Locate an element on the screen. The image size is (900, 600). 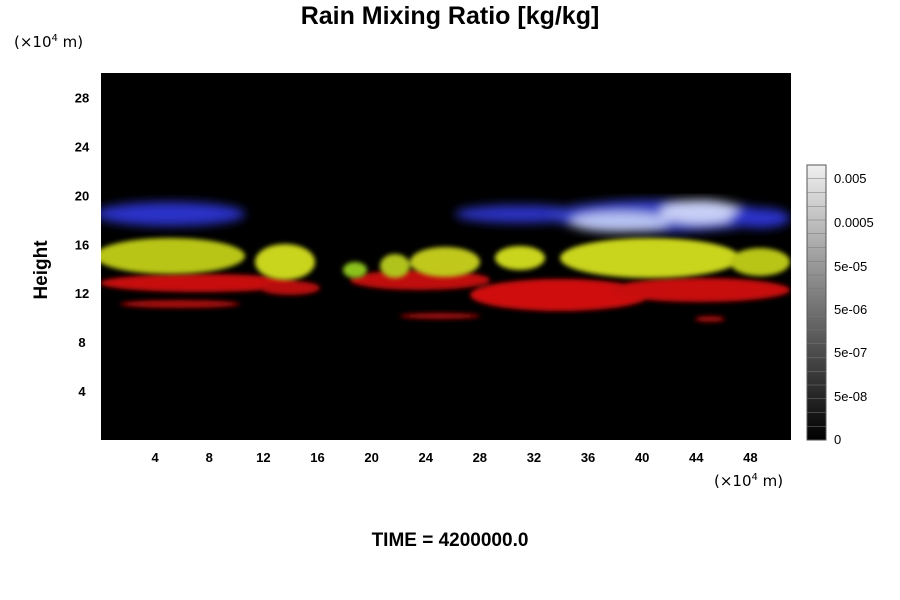
x-tick-label: 24 is located at coordinates (425, 457).